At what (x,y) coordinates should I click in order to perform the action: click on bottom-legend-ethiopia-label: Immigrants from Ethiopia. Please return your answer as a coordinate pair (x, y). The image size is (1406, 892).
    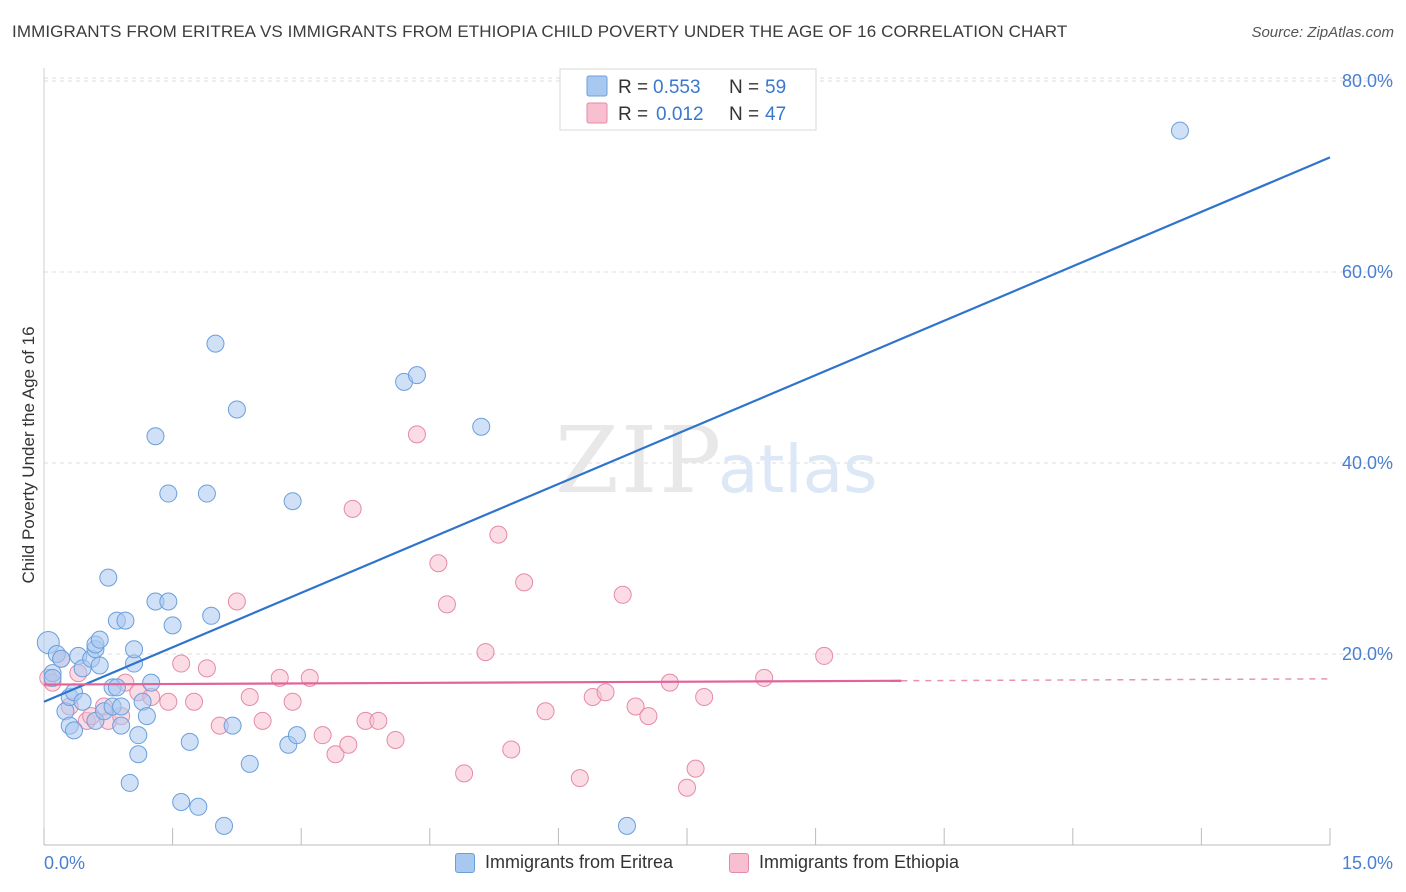
    Looking at the image, I should click on (859, 862).